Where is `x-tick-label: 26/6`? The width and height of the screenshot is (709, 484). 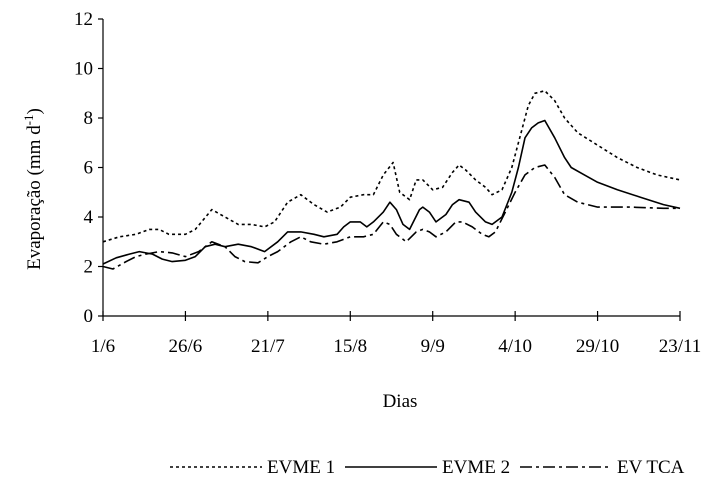 x-tick-label: 26/6 is located at coordinates (186, 346).